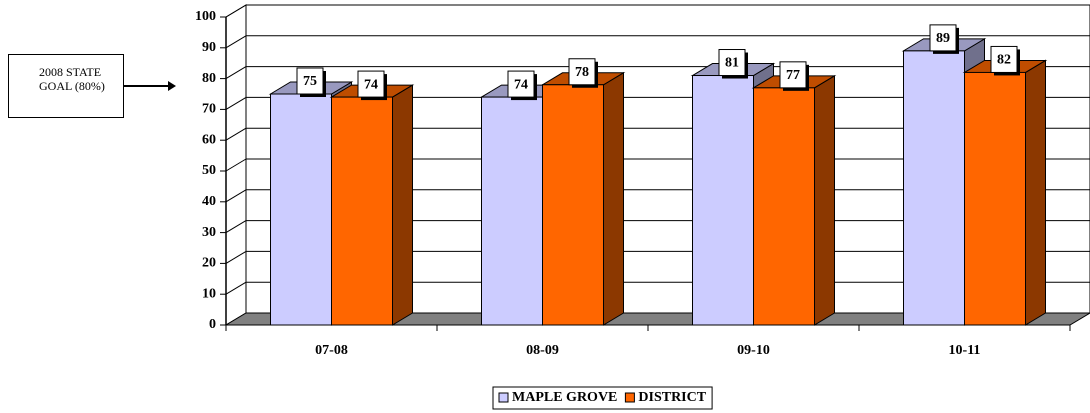 The image size is (1090, 413). Describe the element at coordinates (209, 109) in the screenshot. I see `y-tick-label: 70` at that location.